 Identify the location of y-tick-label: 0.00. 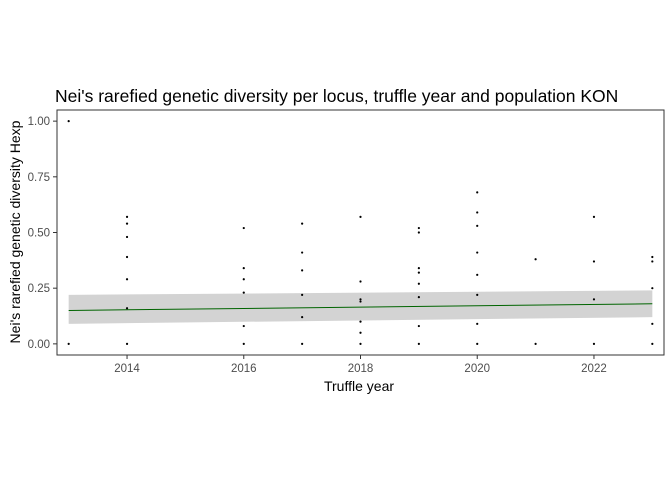
(39, 345).